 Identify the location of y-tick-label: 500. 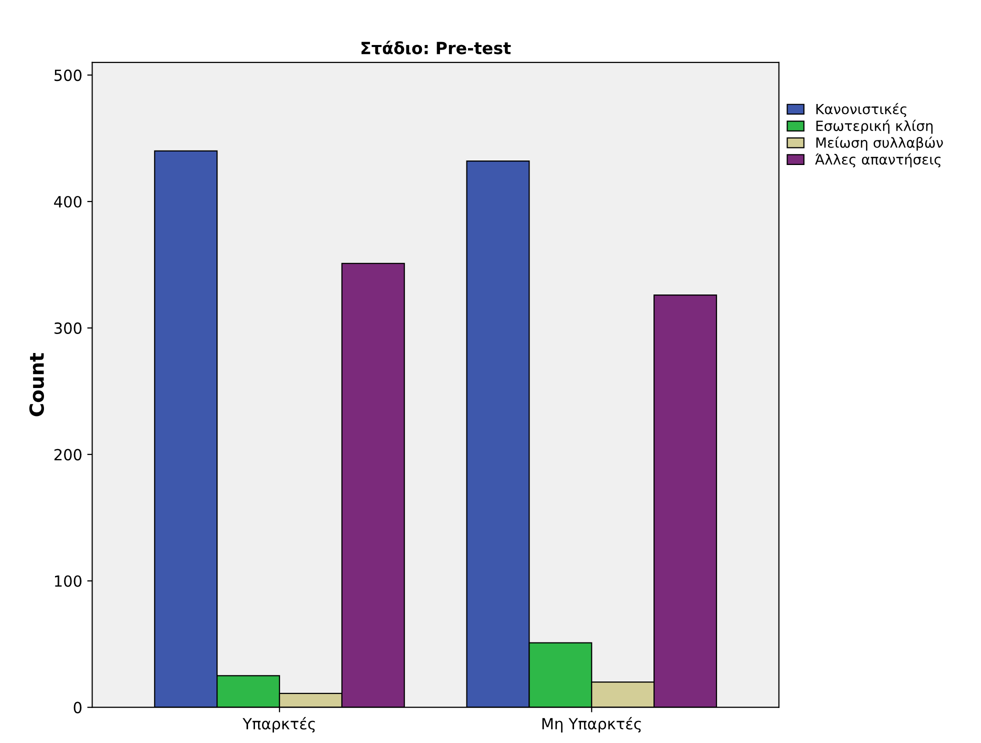
(68, 76).